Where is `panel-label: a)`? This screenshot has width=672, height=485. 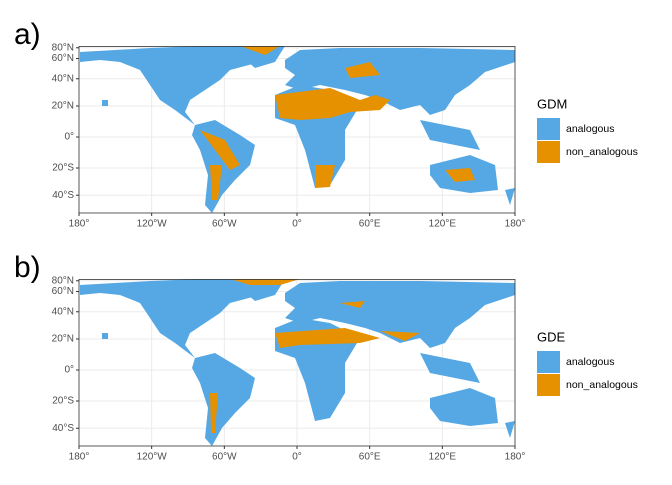
panel-label: a) is located at coordinates (27, 34).